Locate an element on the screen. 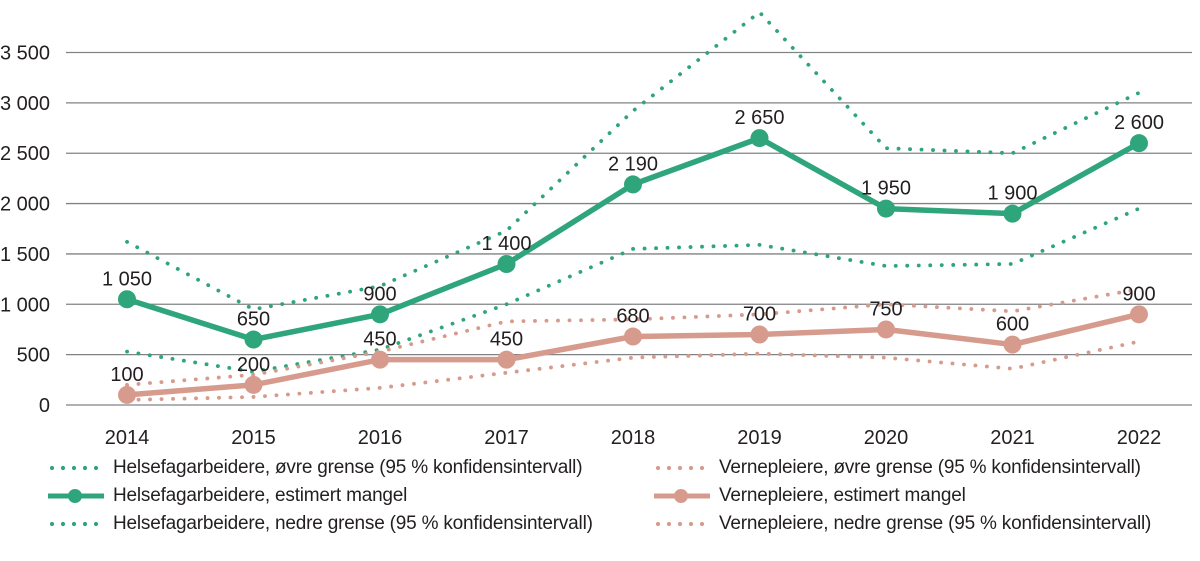  data-point-label: 1 400 is located at coordinates (506, 244).